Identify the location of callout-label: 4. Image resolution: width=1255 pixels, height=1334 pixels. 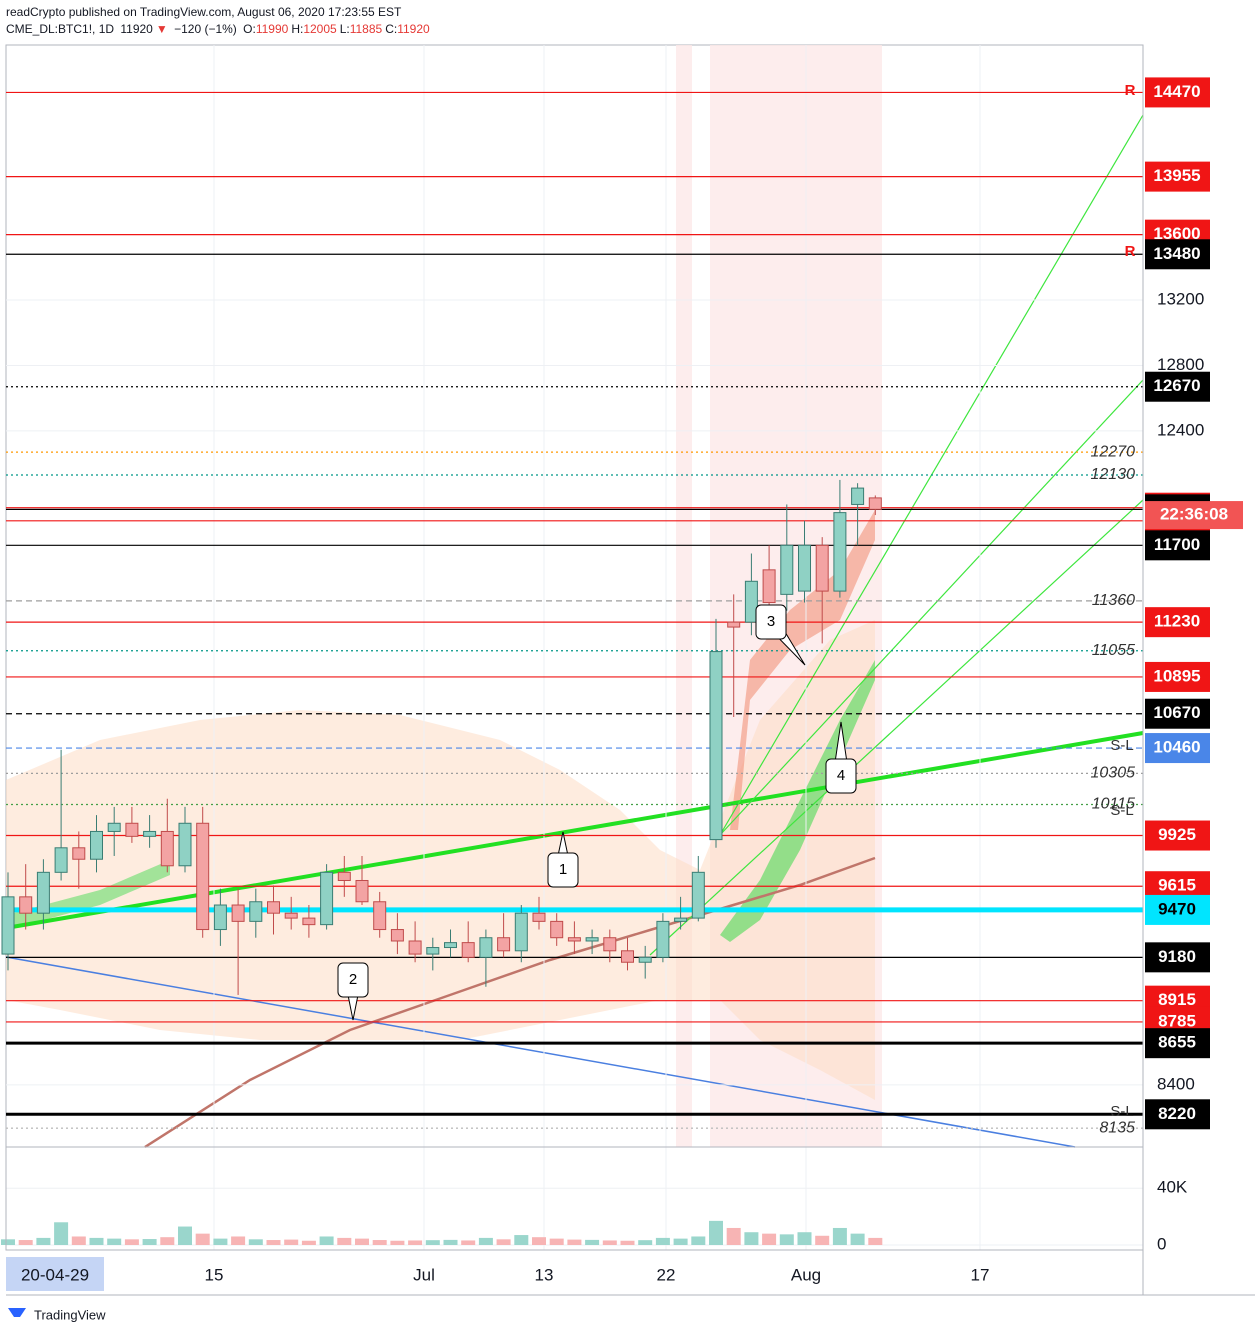
(841, 775).